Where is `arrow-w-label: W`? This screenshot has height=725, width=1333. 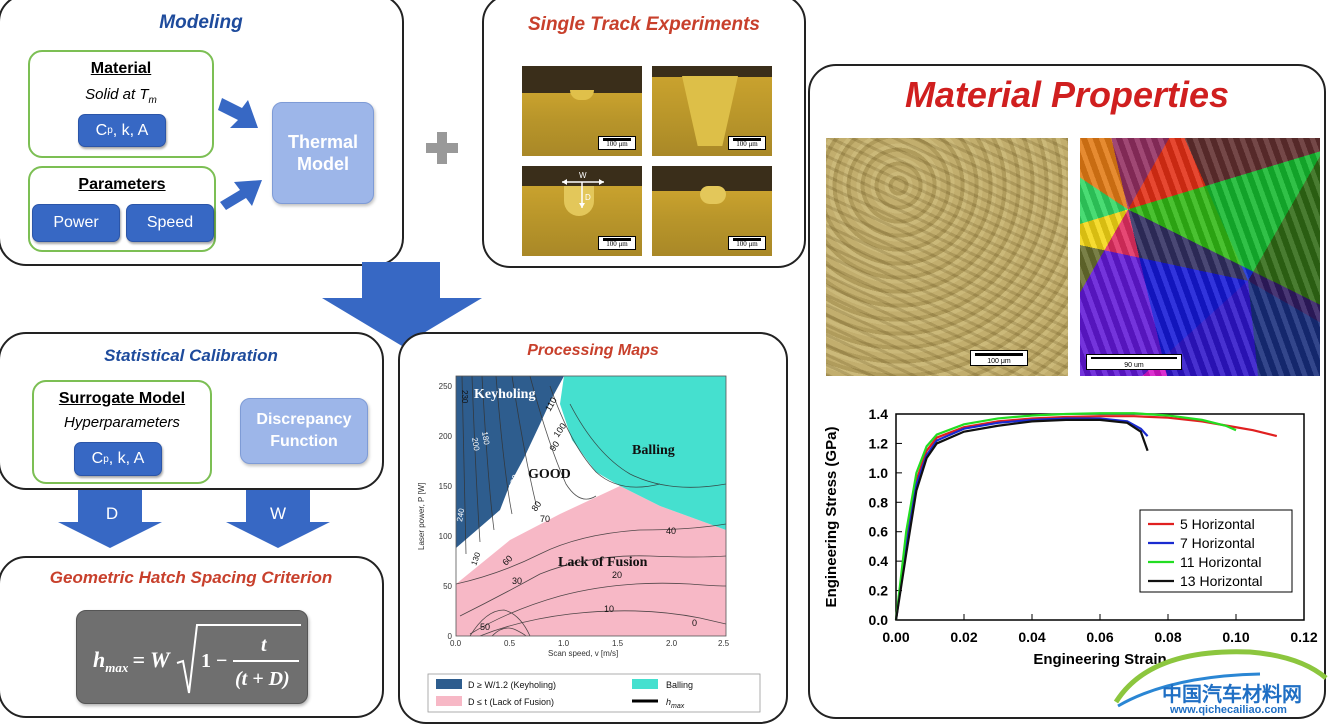
arrow-w-label: W is located at coordinates (278, 513).